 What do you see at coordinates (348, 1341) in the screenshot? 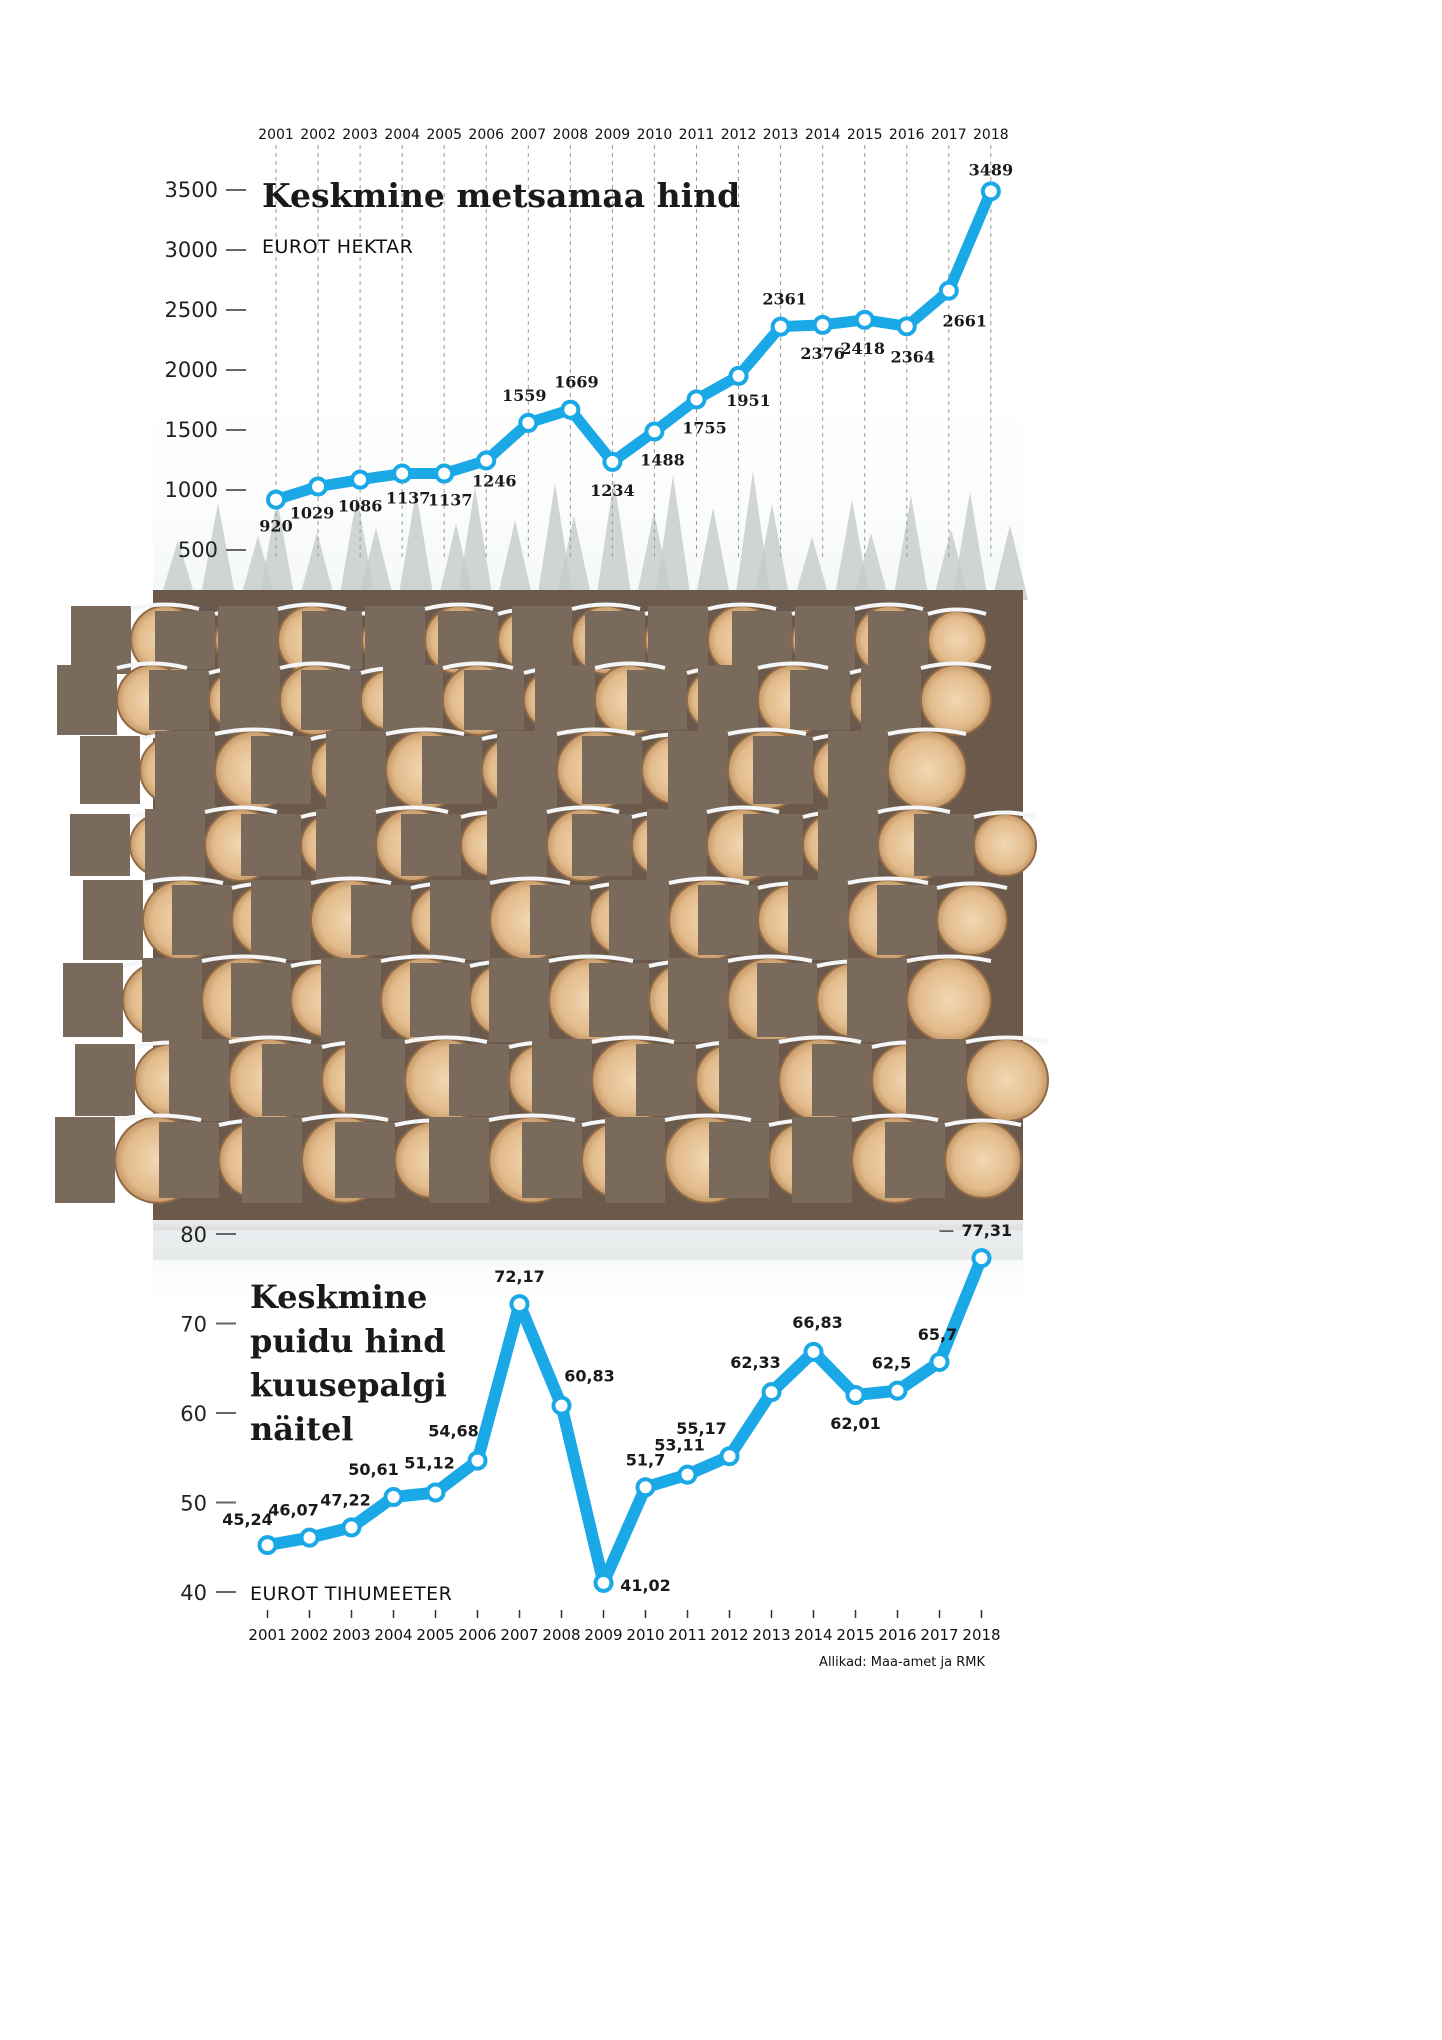
I see `chart-title-line-2: puidu hind` at bounding box center [348, 1341].